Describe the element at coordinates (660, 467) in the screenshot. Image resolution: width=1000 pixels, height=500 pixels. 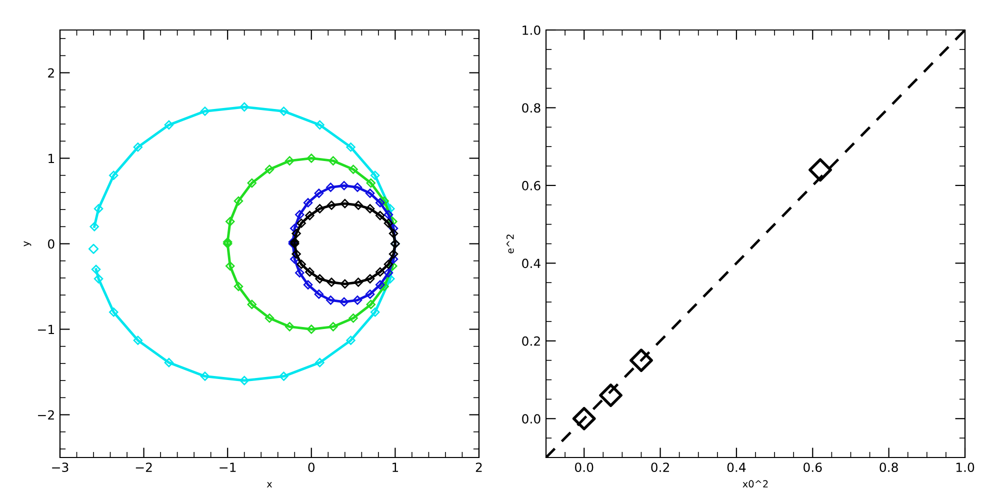
I see `x-tick-label: 0.2` at that location.